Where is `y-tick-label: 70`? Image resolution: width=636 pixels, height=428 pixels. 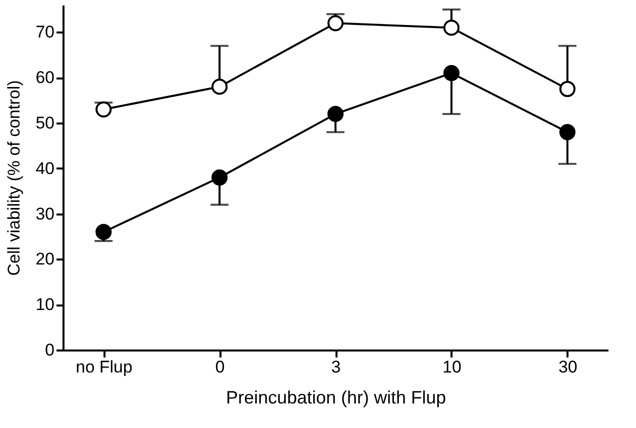 y-tick-label: 70 is located at coordinates (45, 32).